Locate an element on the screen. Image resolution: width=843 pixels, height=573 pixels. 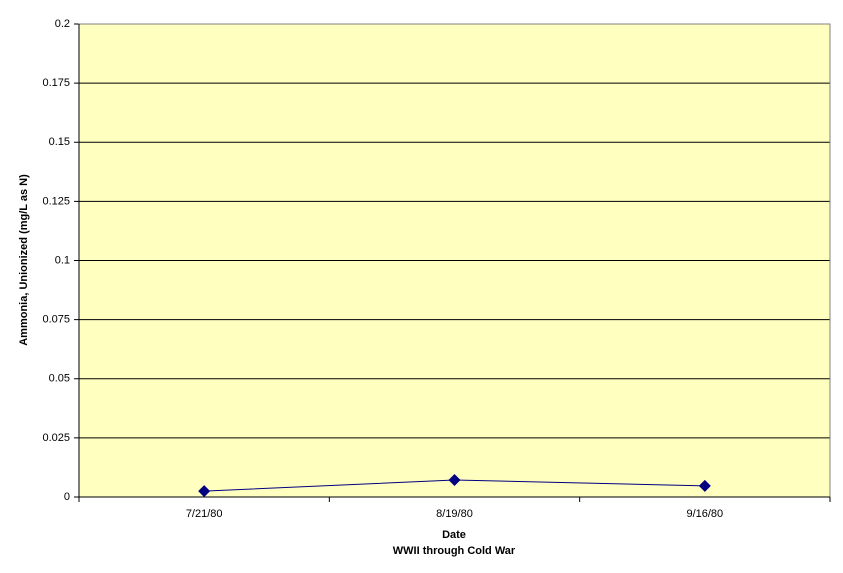
y-tick-label: 0 is located at coordinates (67, 497).